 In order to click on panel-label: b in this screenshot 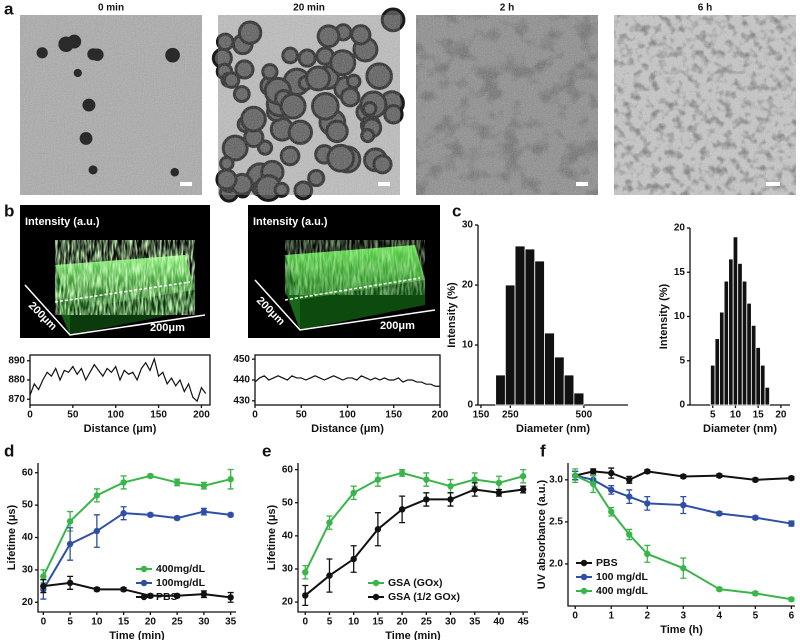, I will do `click(9, 210)`.